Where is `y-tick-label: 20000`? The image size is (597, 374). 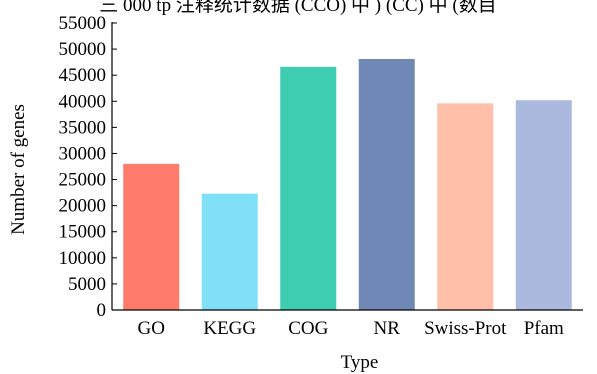
y-tick-label: 20000 is located at coordinates (83, 206).